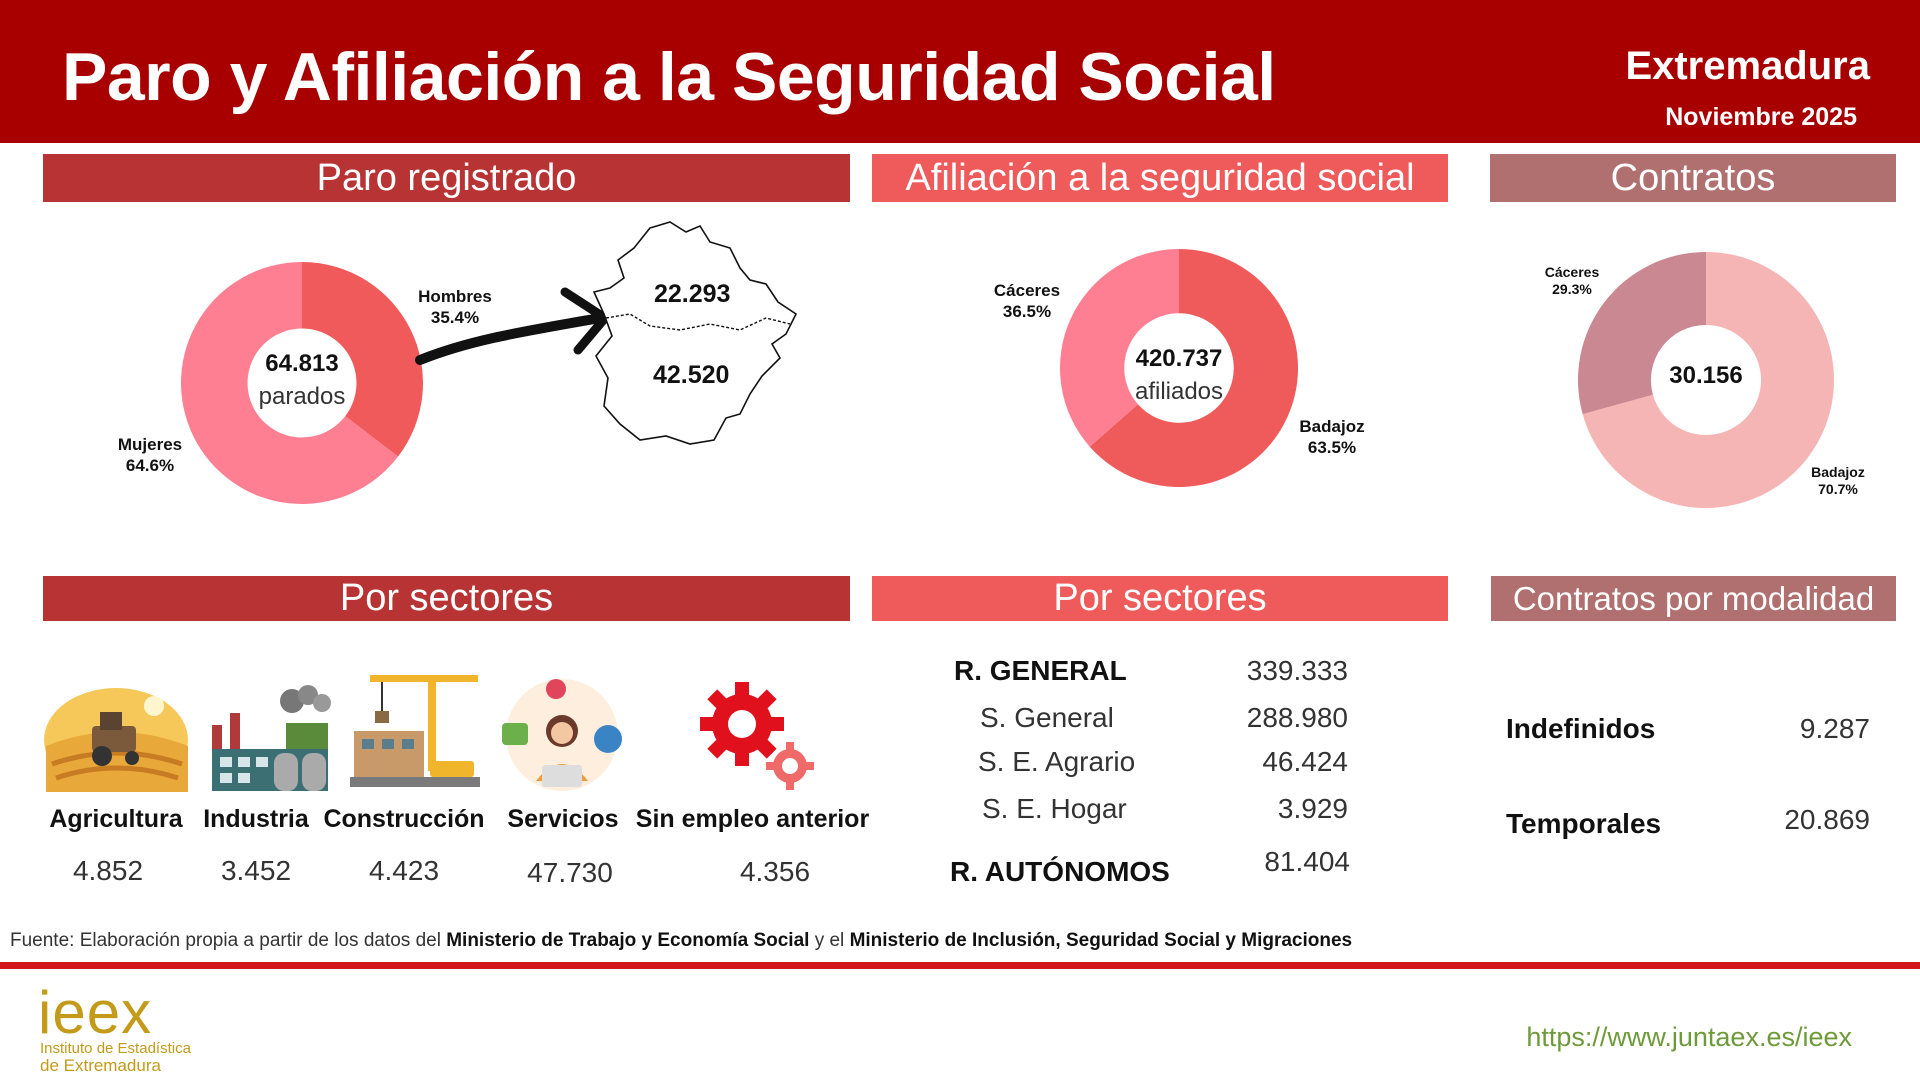 The image size is (1920, 1080). Describe the element at coordinates (563, 819) in the screenshot. I see `sector-name-servicios: Servicios` at that location.